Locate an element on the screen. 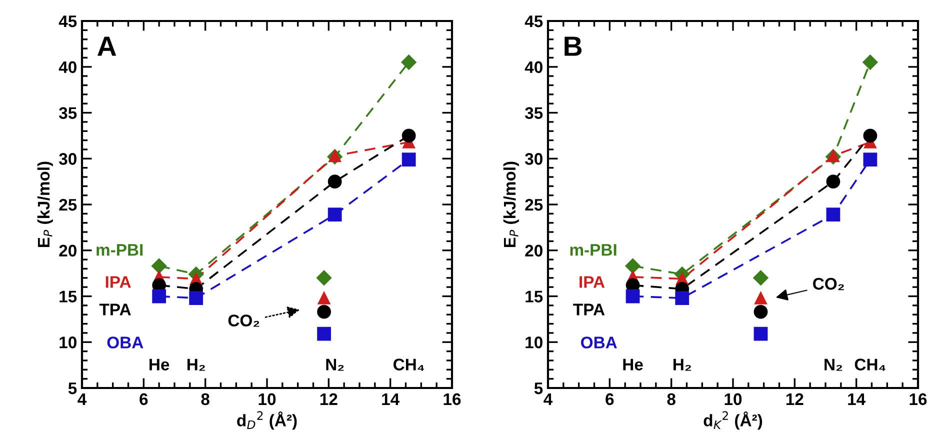 This screenshot has width=928, height=439. x-axis-title: d$_{K}$$^{2}$ (Å²) is located at coordinates (733, 420).